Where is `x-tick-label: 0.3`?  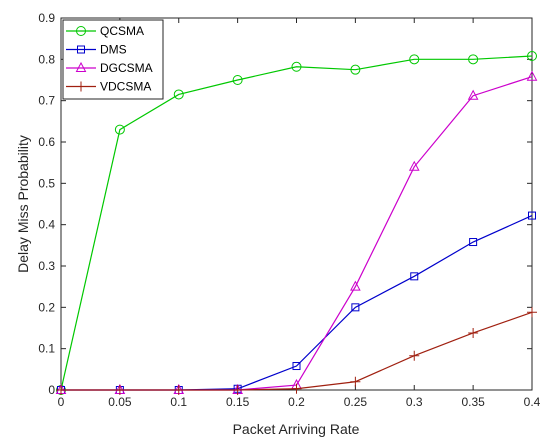 x-tick-label: 0.3 is located at coordinates (414, 402).